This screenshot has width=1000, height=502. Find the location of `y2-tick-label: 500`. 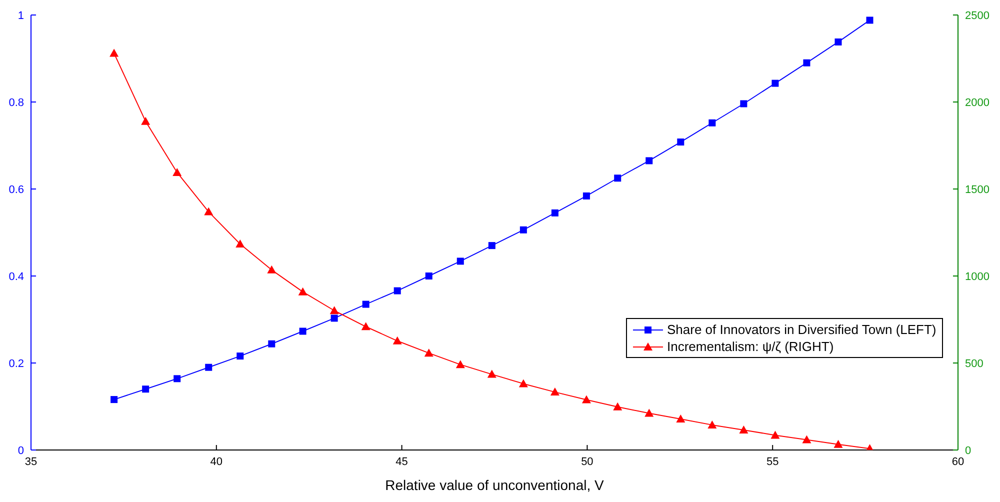

y2-tick-label: 500 is located at coordinates (974, 364).